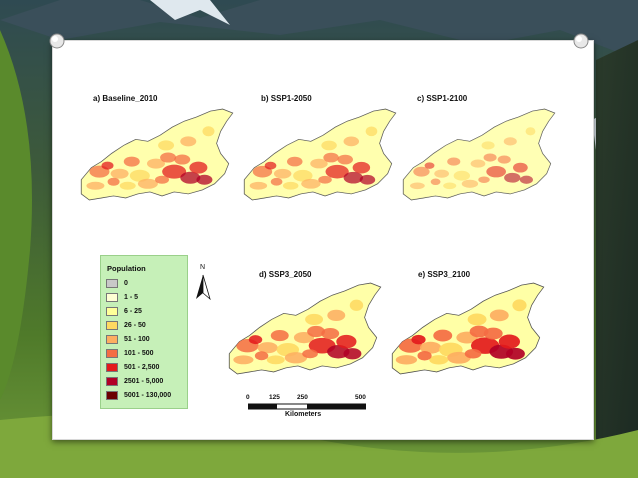  What do you see at coordinates (248, 397) in the screenshot?
I see `scale-tick-0: 0` at bounding box center [248, 397].